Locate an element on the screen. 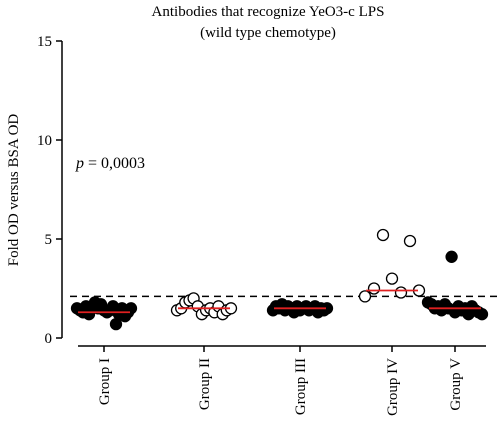 This screenshot has height=429, width=500. x-tick-label: Group II is located at coordinates (205, 384).